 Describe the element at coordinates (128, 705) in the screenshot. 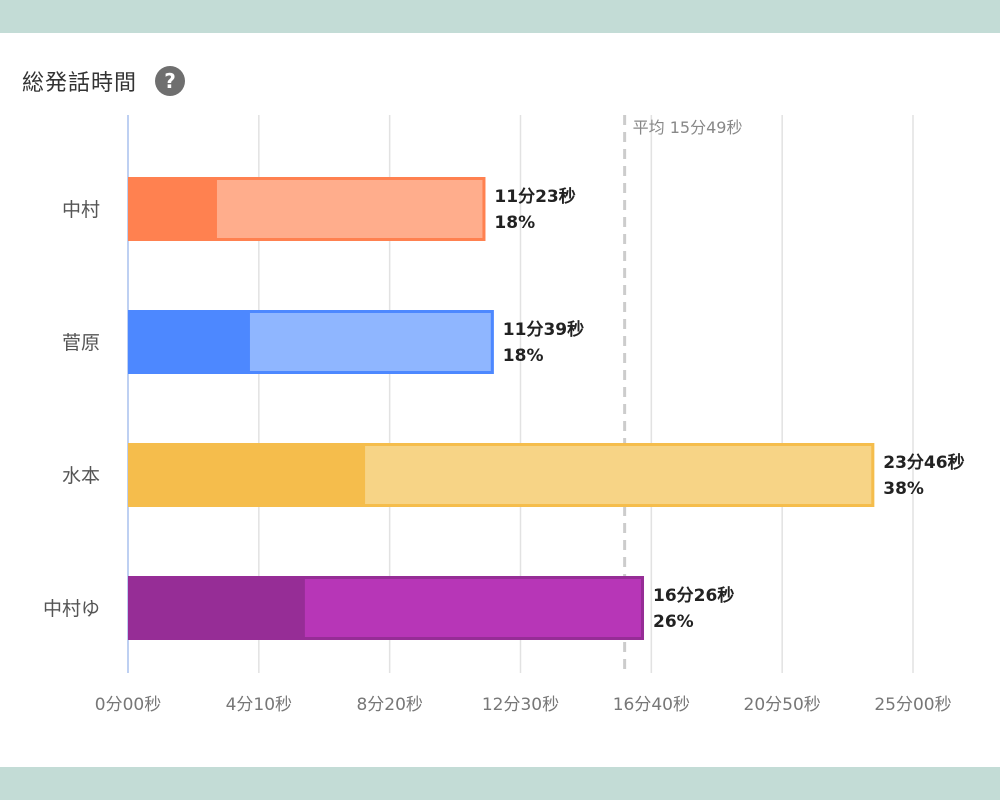

I see `x-tick-label-0: 0分00秒` at that location.